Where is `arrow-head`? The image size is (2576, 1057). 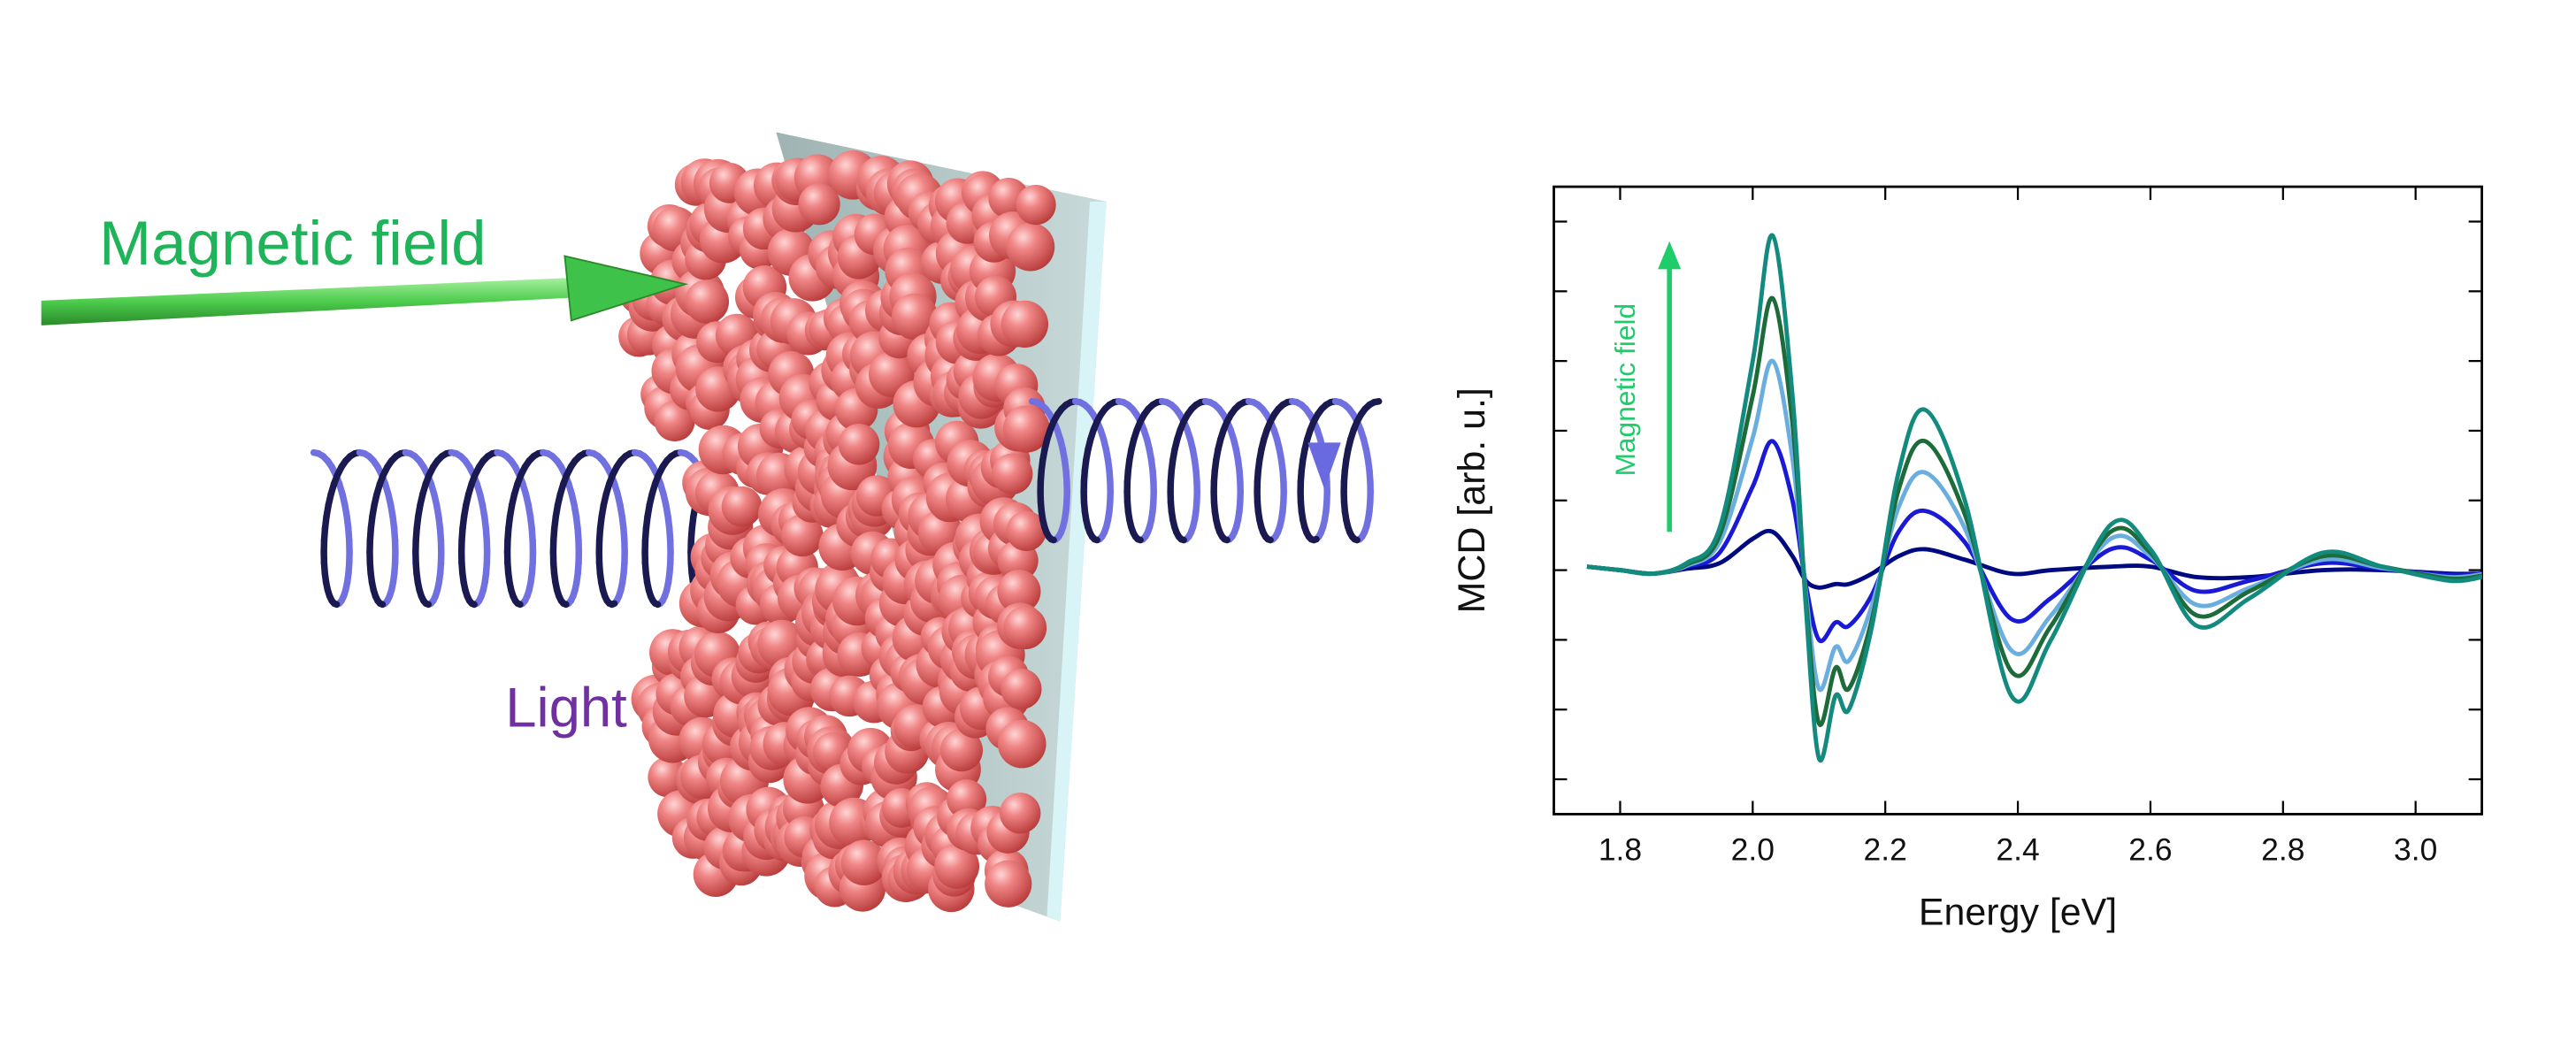 arrow-head is located at coordinates (626, 289).